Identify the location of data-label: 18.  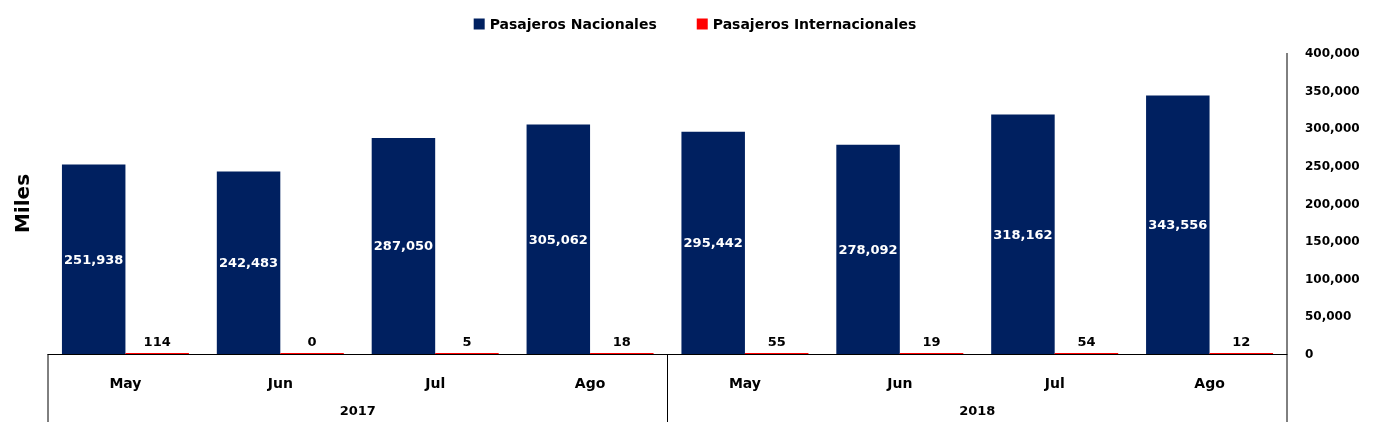
(621, 341).